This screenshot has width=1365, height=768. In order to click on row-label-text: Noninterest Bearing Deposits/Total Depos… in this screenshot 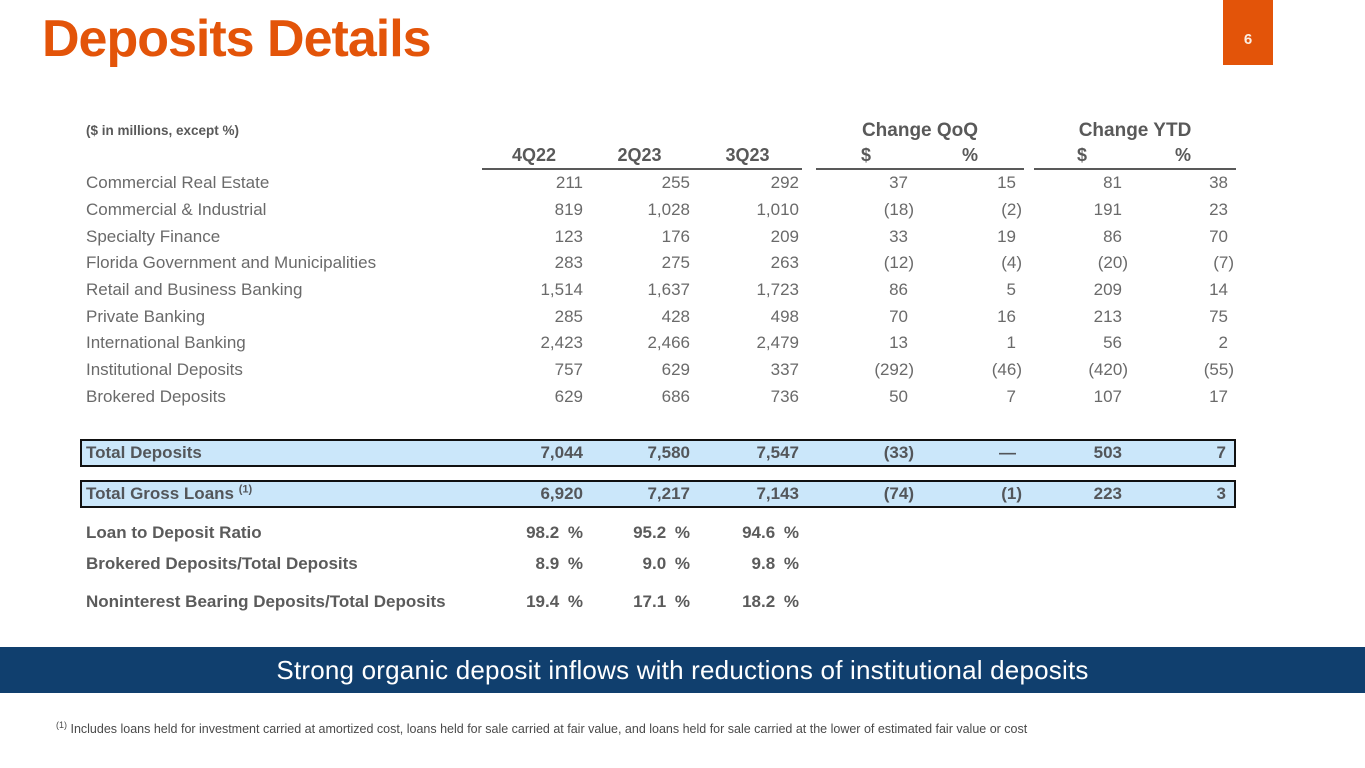, I will do `click(266, 602)`.